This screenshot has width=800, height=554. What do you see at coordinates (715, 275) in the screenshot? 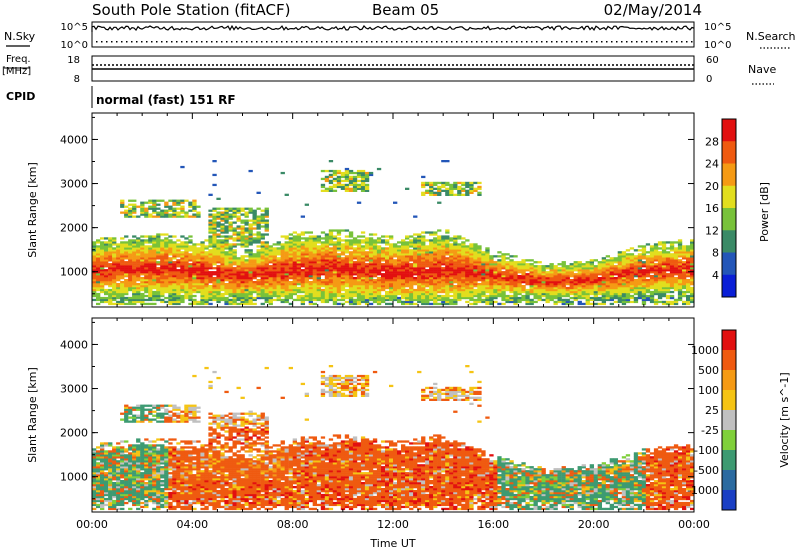
I see `colorbar-tick-label: 4` at bounding box center [715, 275].